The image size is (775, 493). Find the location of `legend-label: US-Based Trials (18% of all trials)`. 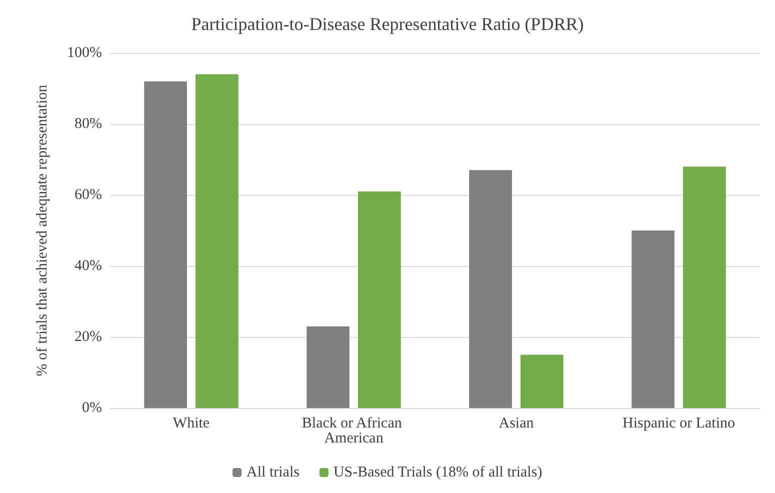

legend-label: US-Based Trials (18% of all trials) is located at coordinates (437, 472).